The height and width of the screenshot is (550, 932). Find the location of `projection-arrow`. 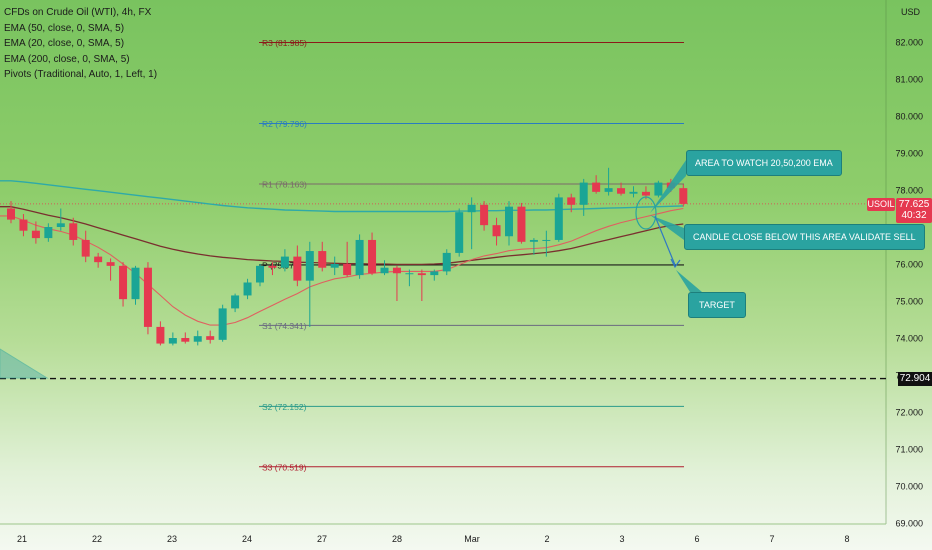

projection-arrow is located at coordinates (665, 240).